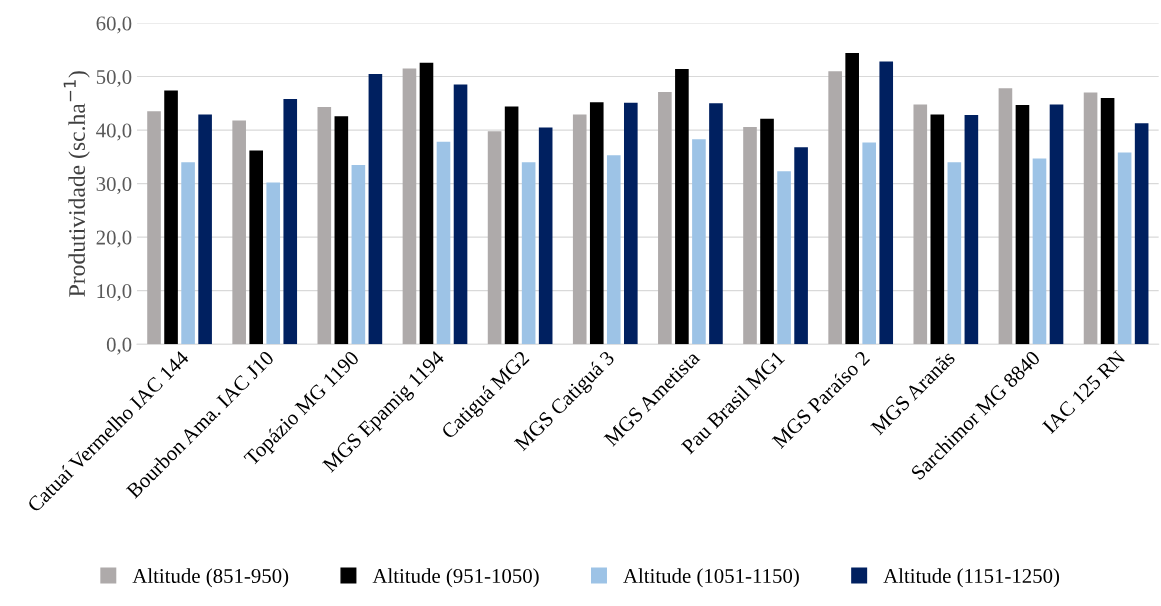  Describe the element at coordinates (114, 293) in the screenshot. I see `y-tick-label: 10,0` at that location.